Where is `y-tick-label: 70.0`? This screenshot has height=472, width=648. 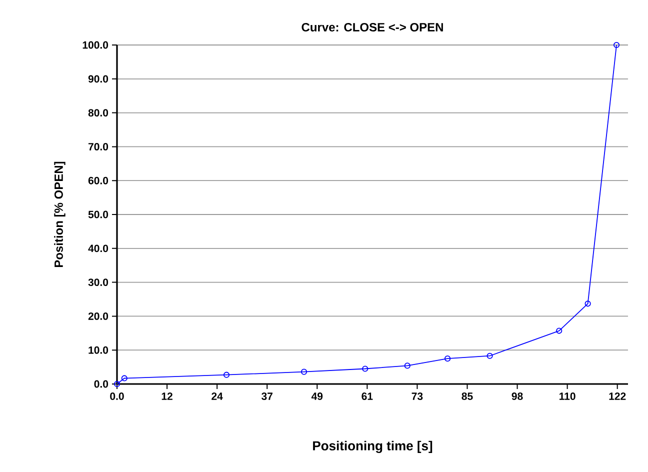
y-tick-label: 70.0 is located at coordinates (98, 146).